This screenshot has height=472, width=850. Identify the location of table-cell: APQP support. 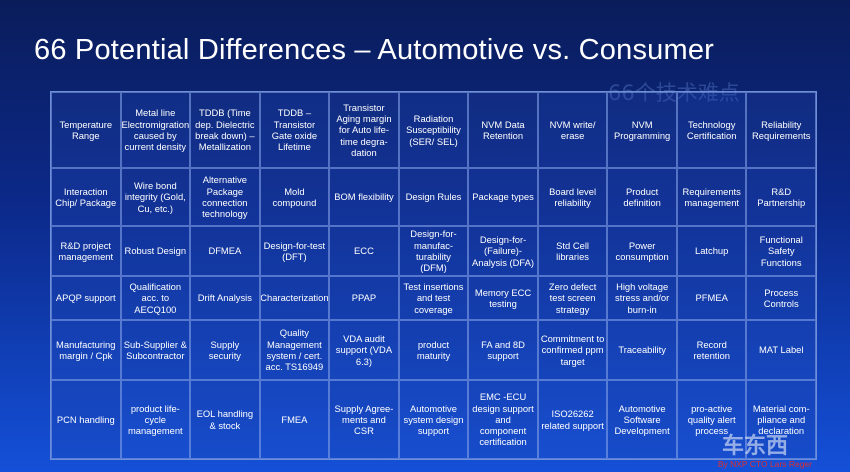
(86, 298).